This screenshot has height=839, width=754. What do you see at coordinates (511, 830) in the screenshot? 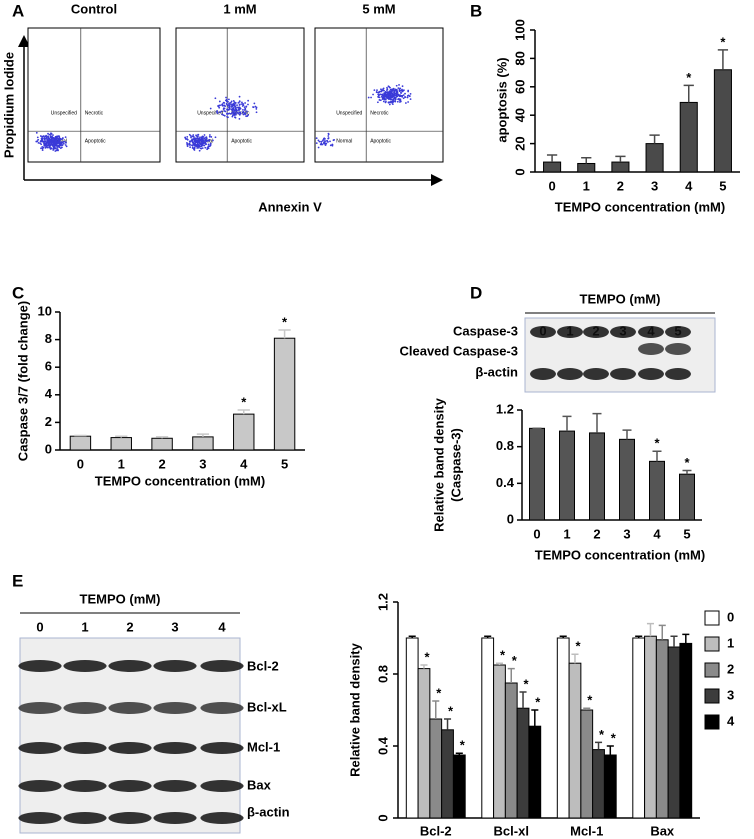
I see `x-tick-label: Bcl-xl` at bounding box center [511, 830].